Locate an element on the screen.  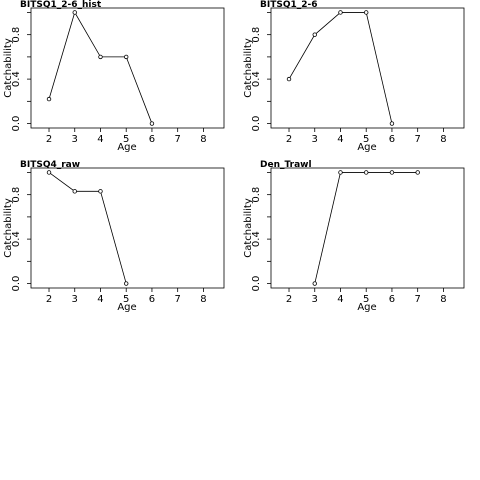
panel-title: Den_Trawl is located at coordinates (286, 165).